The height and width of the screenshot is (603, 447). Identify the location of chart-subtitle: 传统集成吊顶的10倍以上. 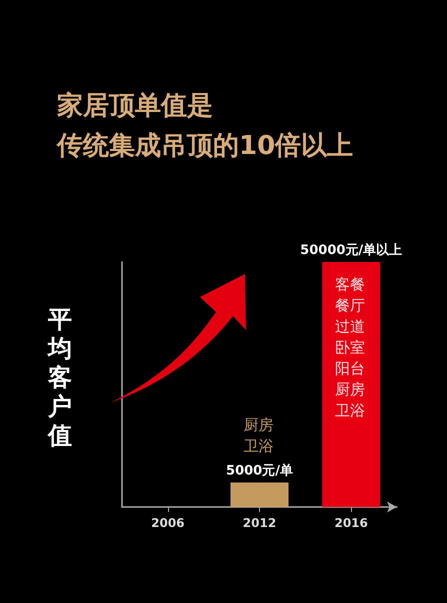
(205, 146).